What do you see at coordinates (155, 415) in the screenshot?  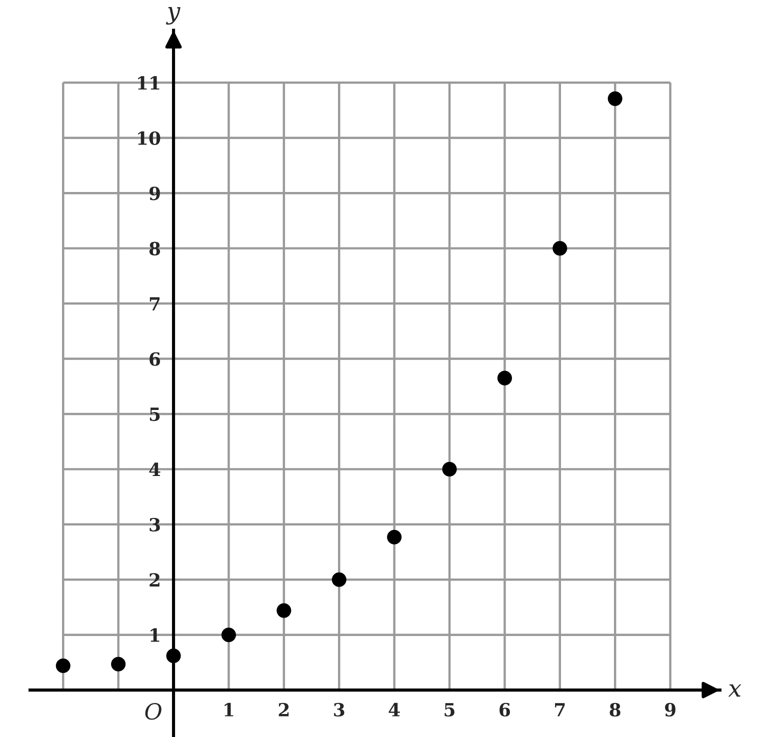 I see `y-tick-label: 5` at bounding box center [155, 415].